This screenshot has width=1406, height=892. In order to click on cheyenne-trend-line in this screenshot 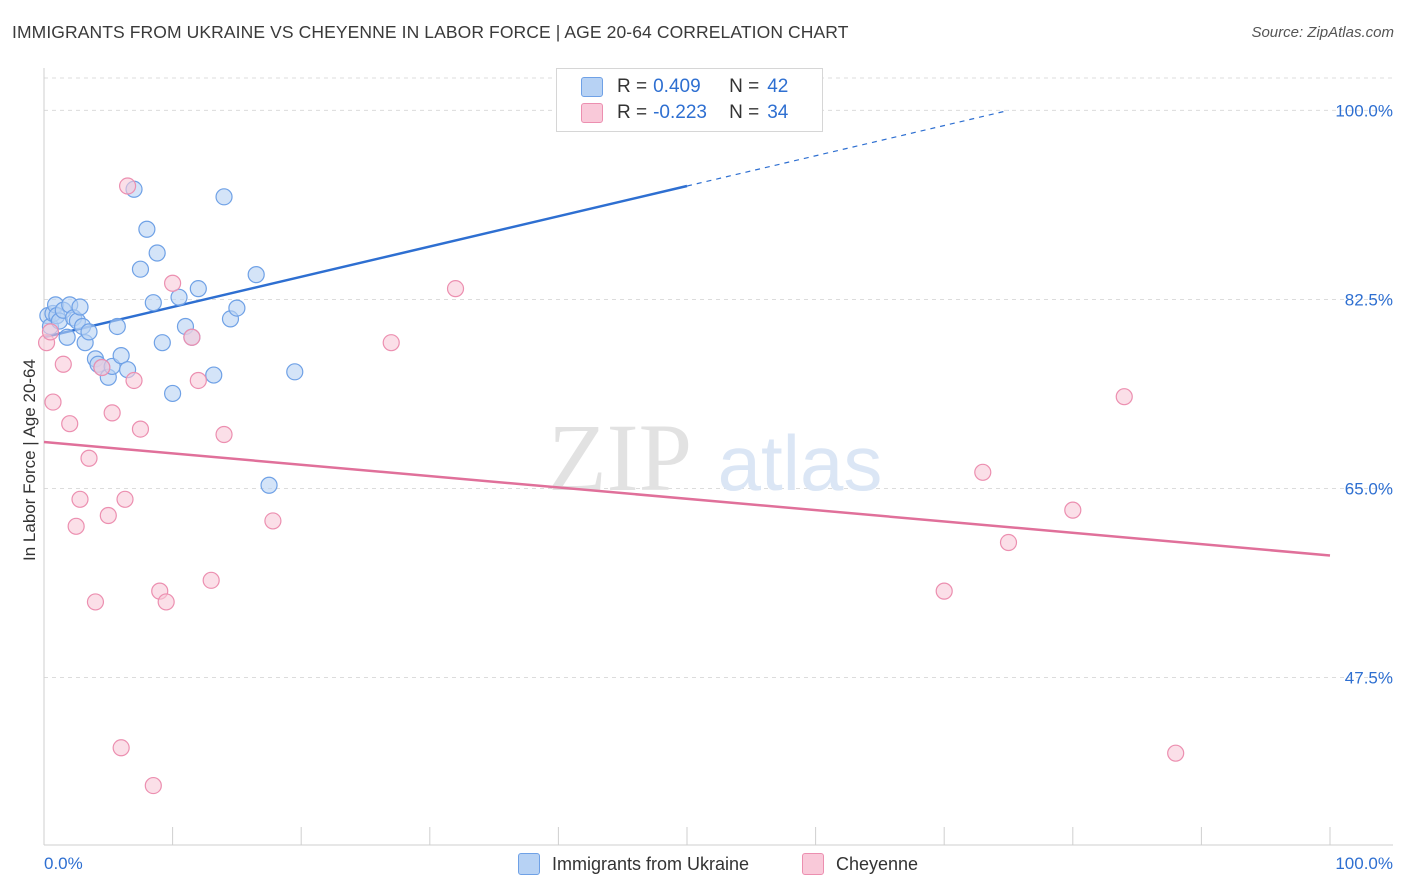, I will do `click(687, 498)`.